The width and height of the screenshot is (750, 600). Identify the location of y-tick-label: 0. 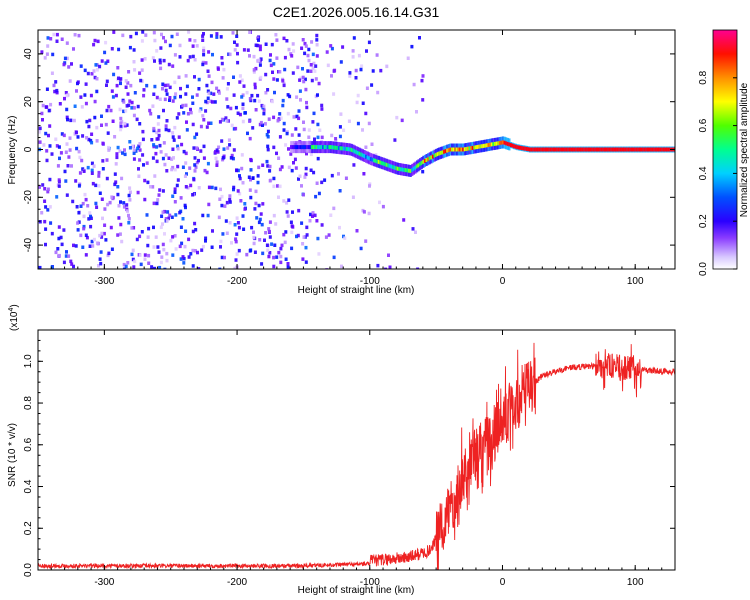
(28, 149).